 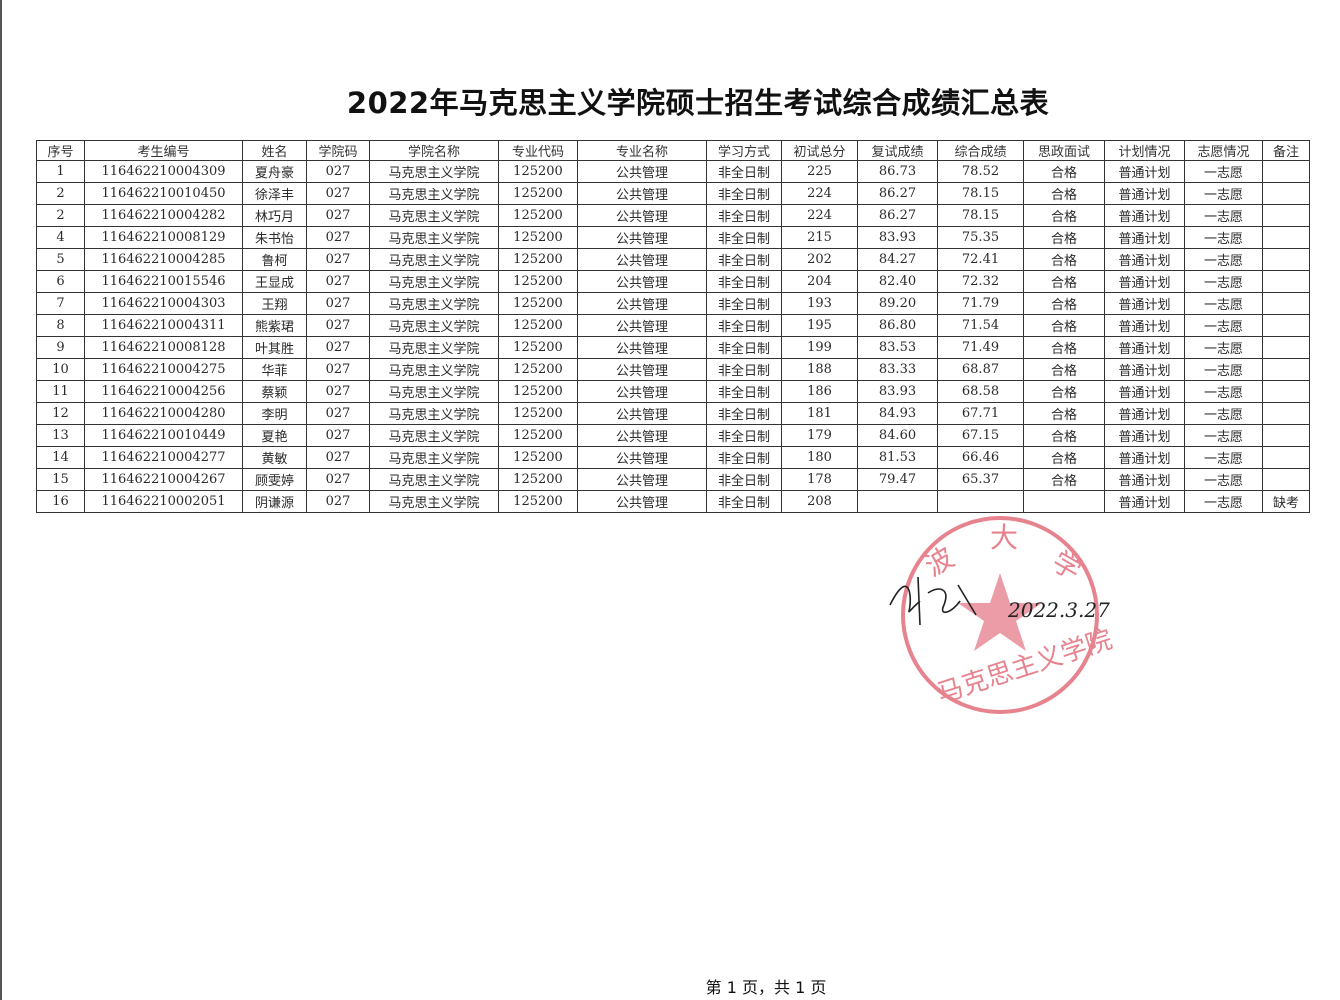 What do you see at coordinates (819, 457) in the screenshot?
I see `table-cell: 180` at bounding box center [819, 457].